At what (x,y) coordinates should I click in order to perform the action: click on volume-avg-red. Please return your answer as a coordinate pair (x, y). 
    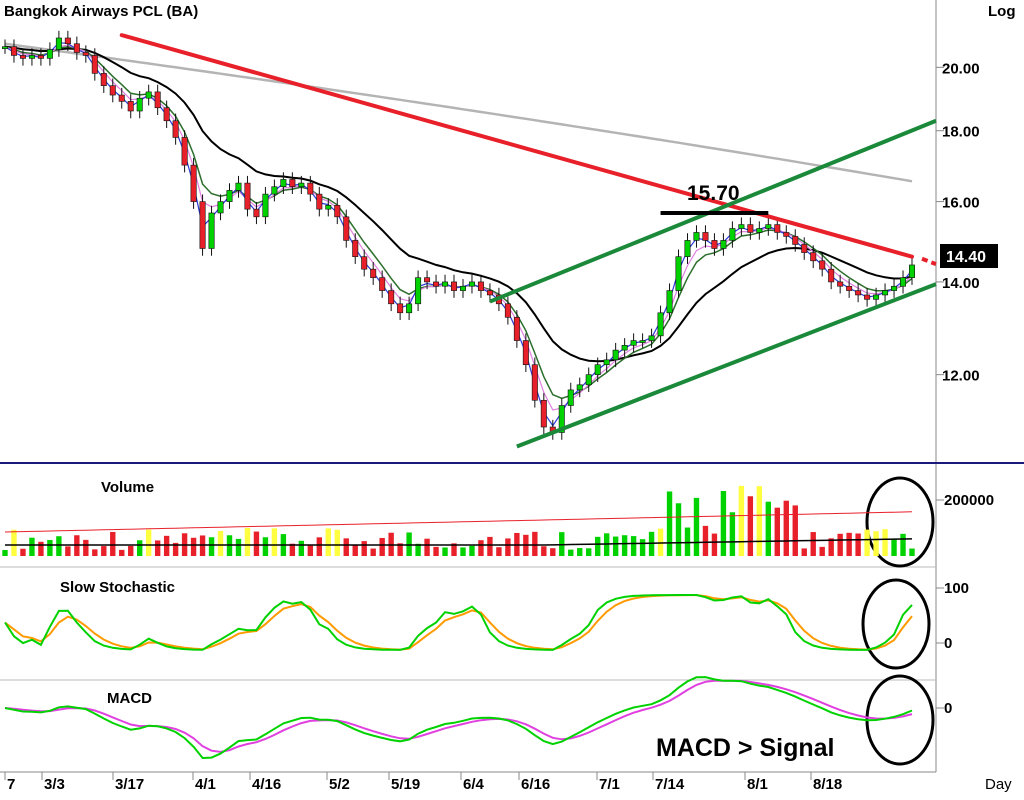
    Looking at the image, I should click on (458, 522).